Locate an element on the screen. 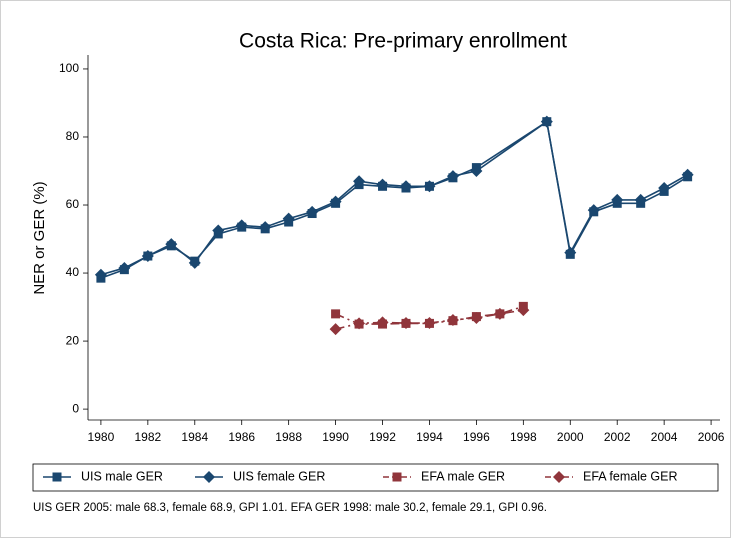 Image resolution: width=731 pixels, height=538 pixels. x-tick-label: 1980 is located at coordinates (101, 437).